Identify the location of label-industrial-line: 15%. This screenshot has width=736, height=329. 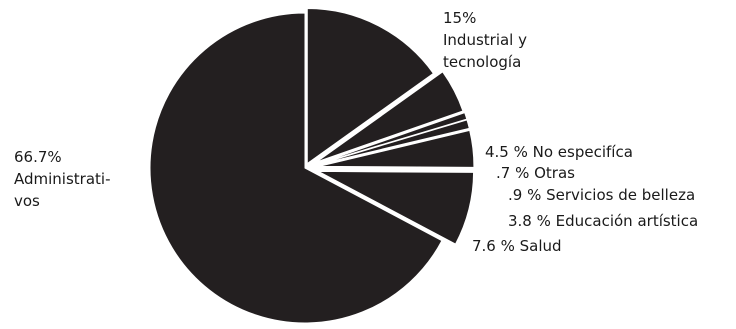
(459, 18).